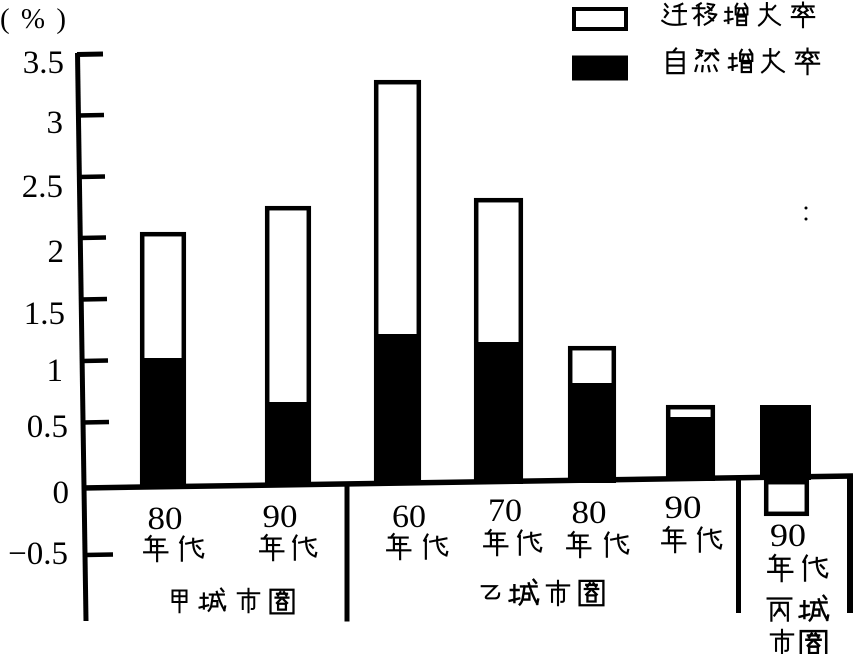  What do you see at coordinates (42, 187) in the screenshot?
I see `svg-text: 2.5` at bounding box center [42, 187].